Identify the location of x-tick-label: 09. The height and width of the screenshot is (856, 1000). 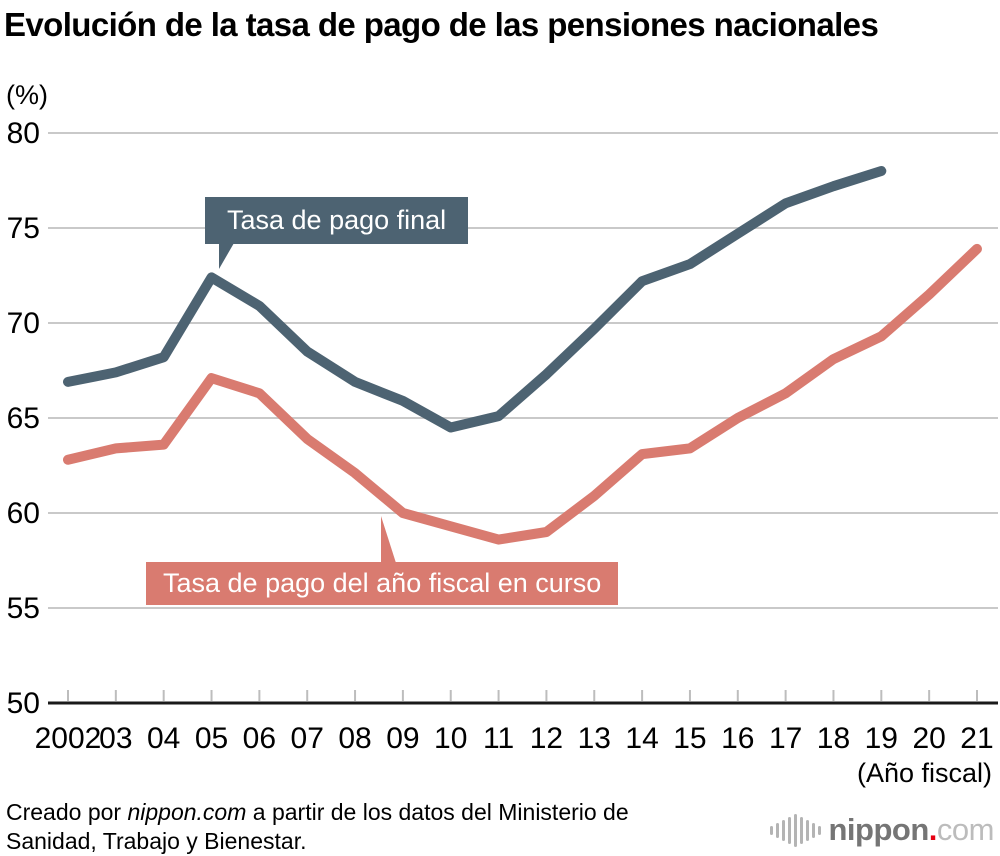
(402, 738).